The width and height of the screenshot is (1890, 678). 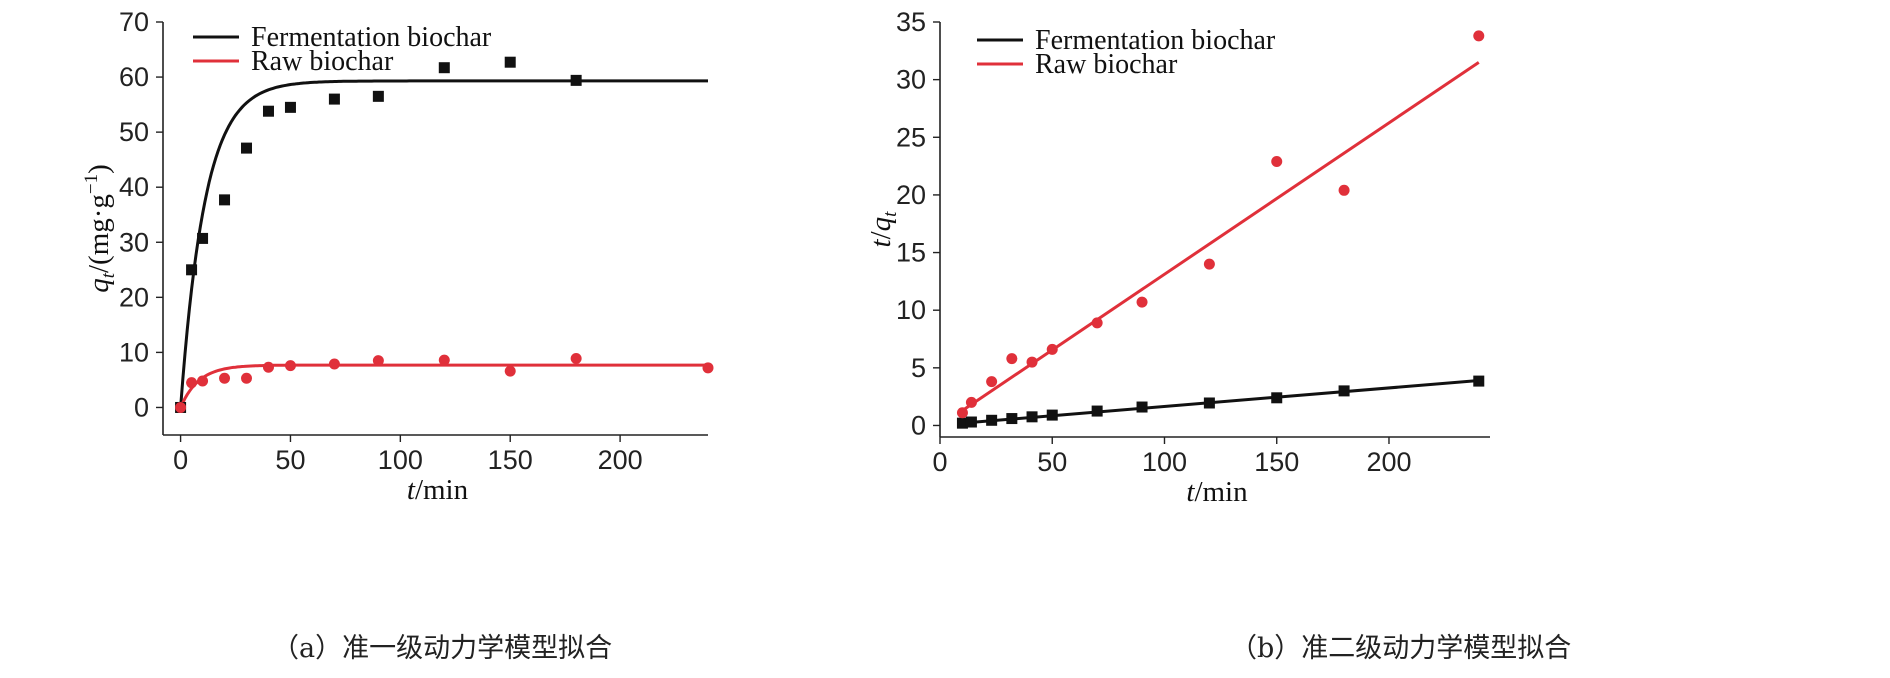 What do you see at coordinates (881, 234) in the screenshot?
I see `y-axis-title-slash: /` at bounding box center [881, 234].